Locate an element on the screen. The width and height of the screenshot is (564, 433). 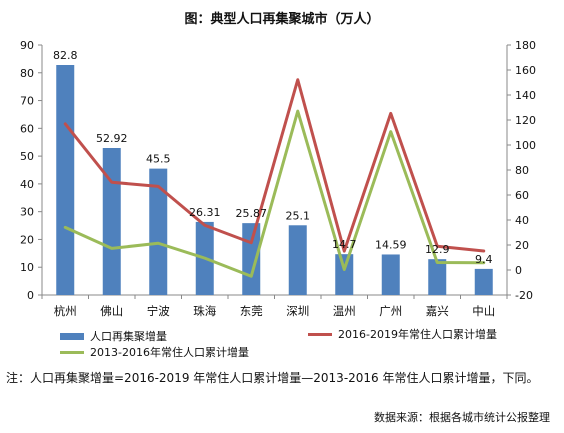
right-tick-label: -20 is located at coordinates (524, 295).